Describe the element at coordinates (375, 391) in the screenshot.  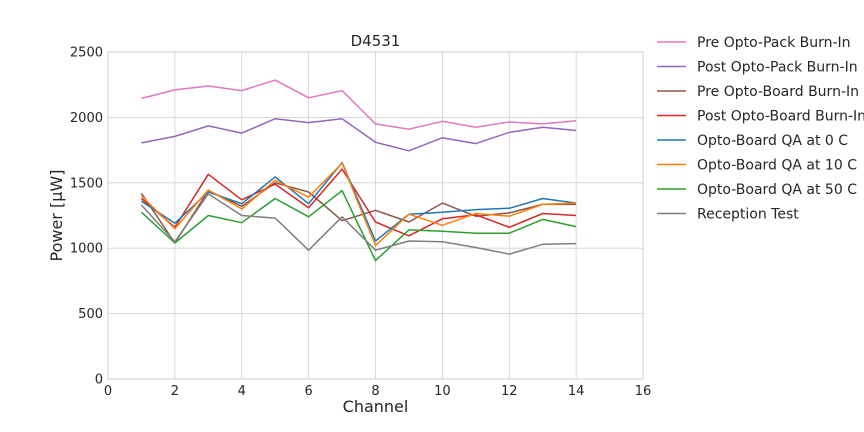
I see `x-tick-label: 8` at that location.